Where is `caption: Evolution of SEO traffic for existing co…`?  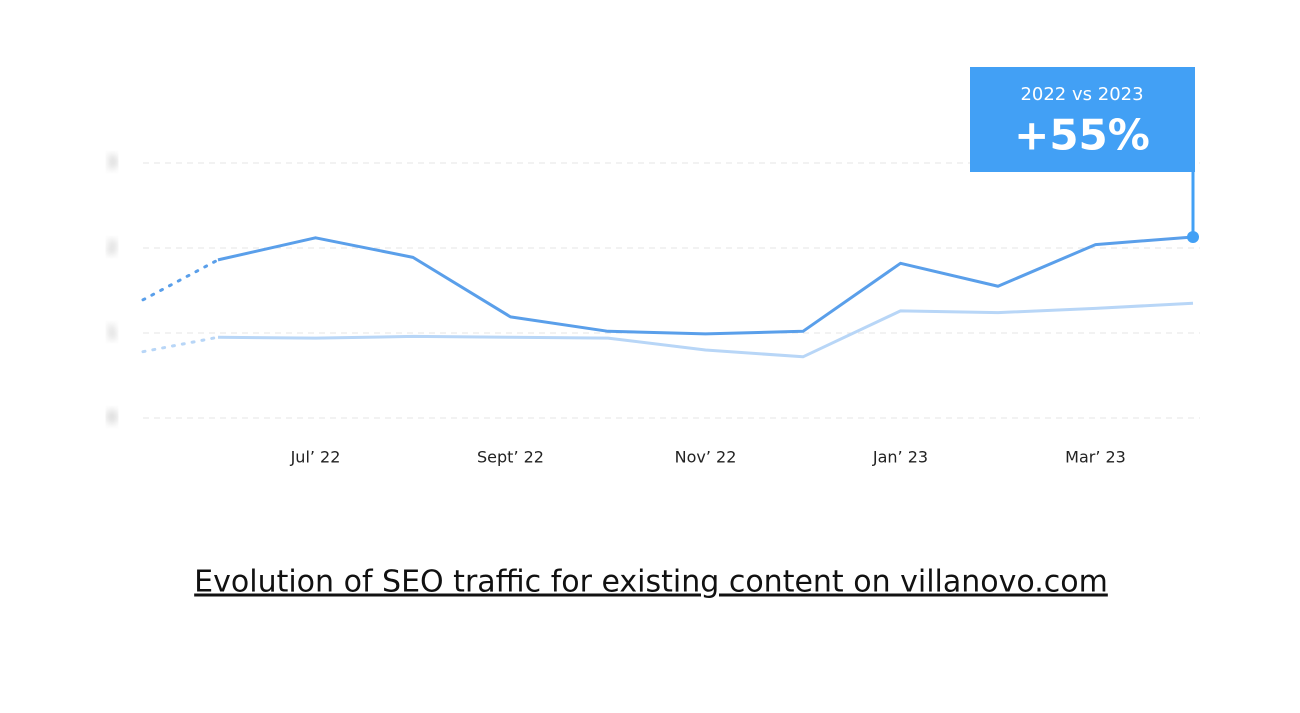
caption: Evolution of SEO traffic for existing co… is located at coordinates (651, 582).